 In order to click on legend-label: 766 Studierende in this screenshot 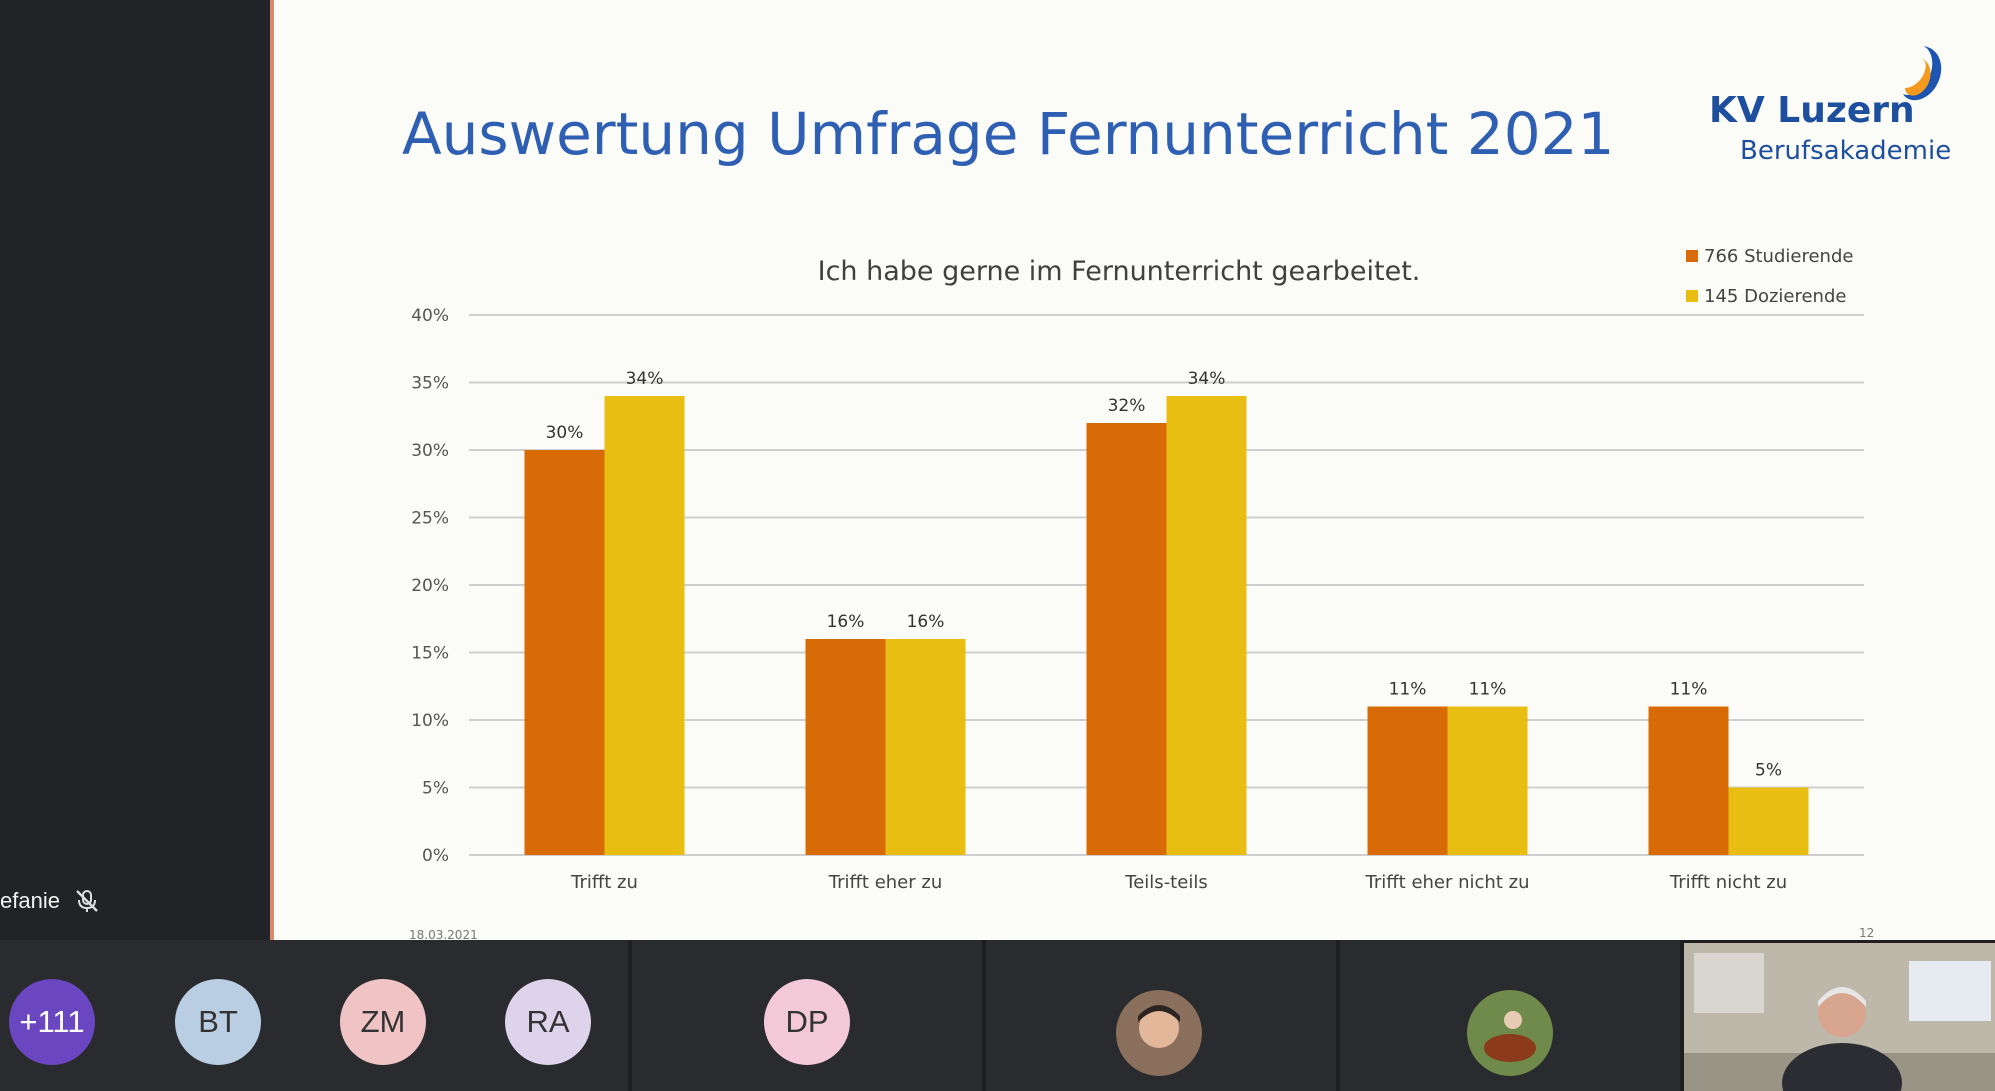, I will do `click(1778, 256)`.